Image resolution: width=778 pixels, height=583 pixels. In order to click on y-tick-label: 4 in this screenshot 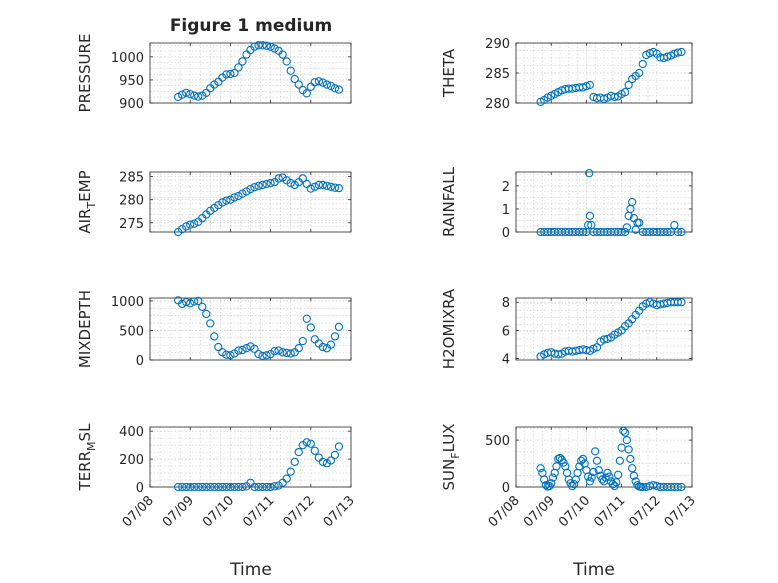, I will do `click(506, 360)`.